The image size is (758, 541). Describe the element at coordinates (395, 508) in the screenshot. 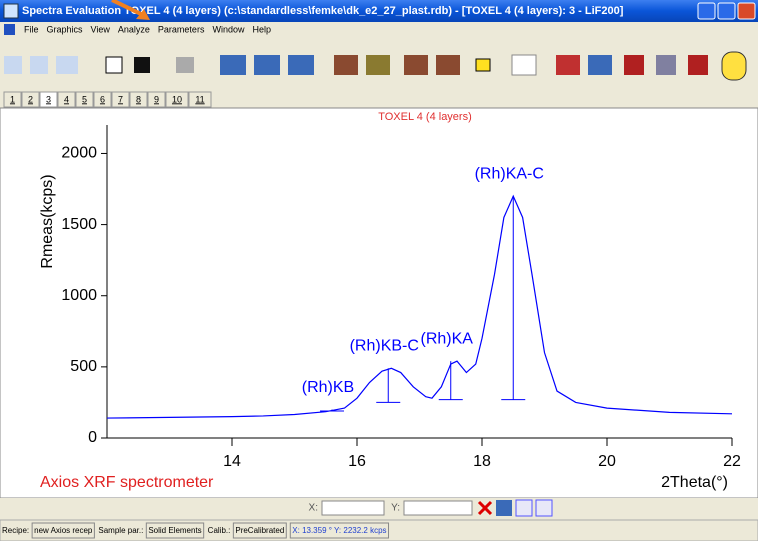

I see `y-coord-label: Y:` at that location.